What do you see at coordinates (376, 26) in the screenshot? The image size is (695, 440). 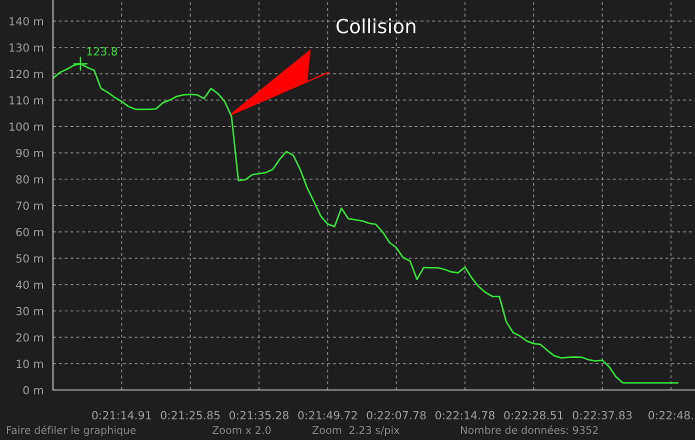 I see `annotation: Collision` at bounding box center [376, 26].